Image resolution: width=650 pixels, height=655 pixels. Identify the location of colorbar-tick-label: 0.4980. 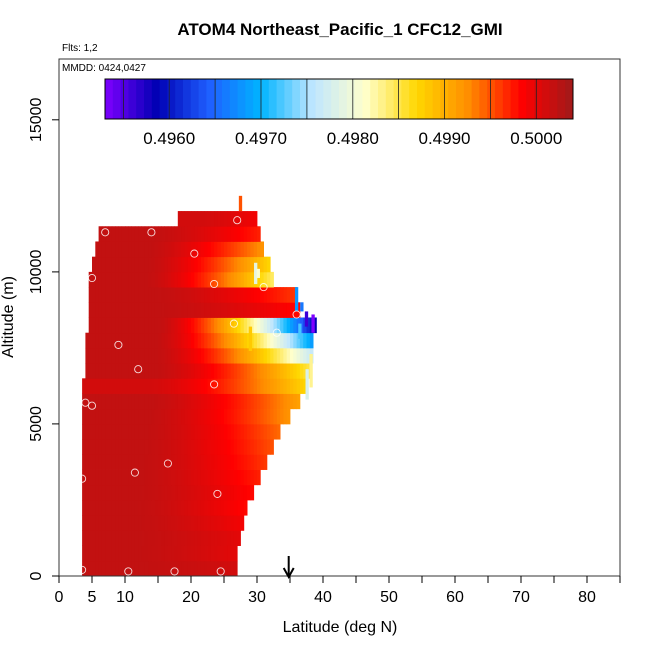
(353, 138).